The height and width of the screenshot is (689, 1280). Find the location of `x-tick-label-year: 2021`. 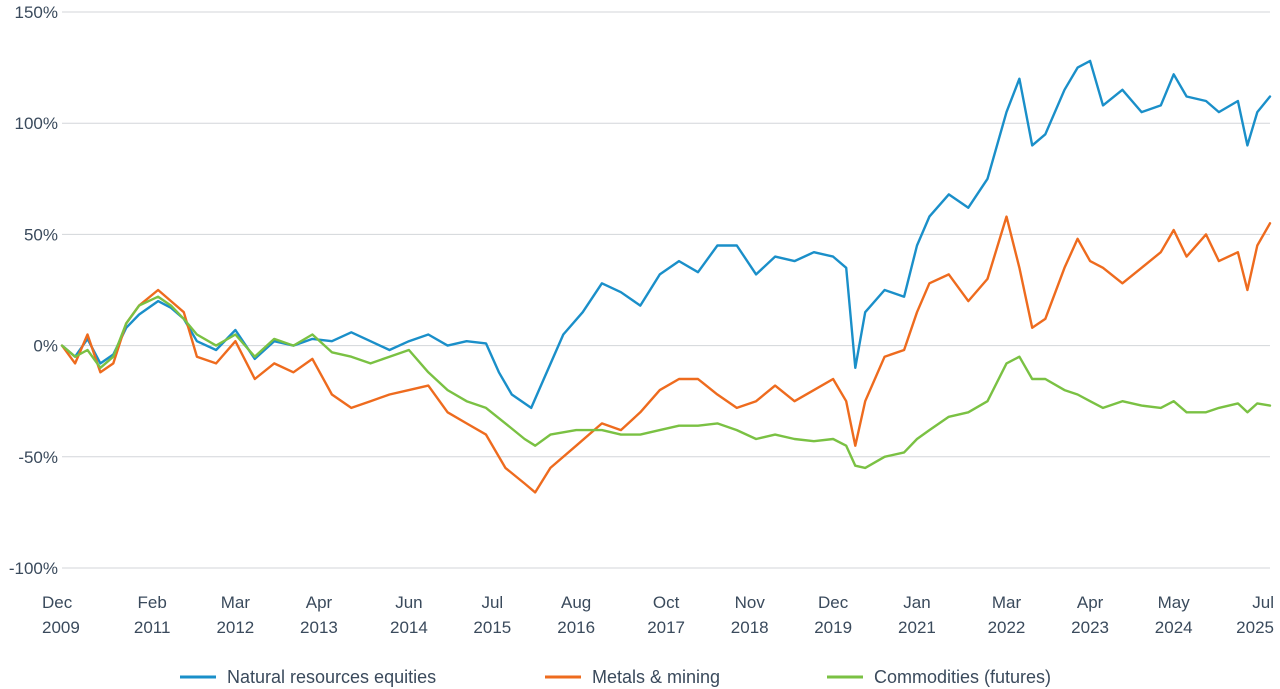

x-tick-label-year: 2021 is located at coordinates (917, 627).